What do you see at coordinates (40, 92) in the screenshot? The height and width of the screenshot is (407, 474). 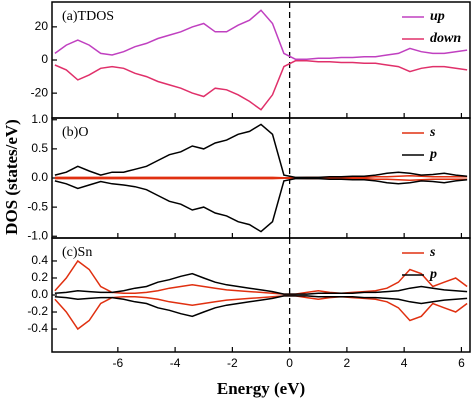 I see `y-tick-label: -20` at bounding box center [40, 92].